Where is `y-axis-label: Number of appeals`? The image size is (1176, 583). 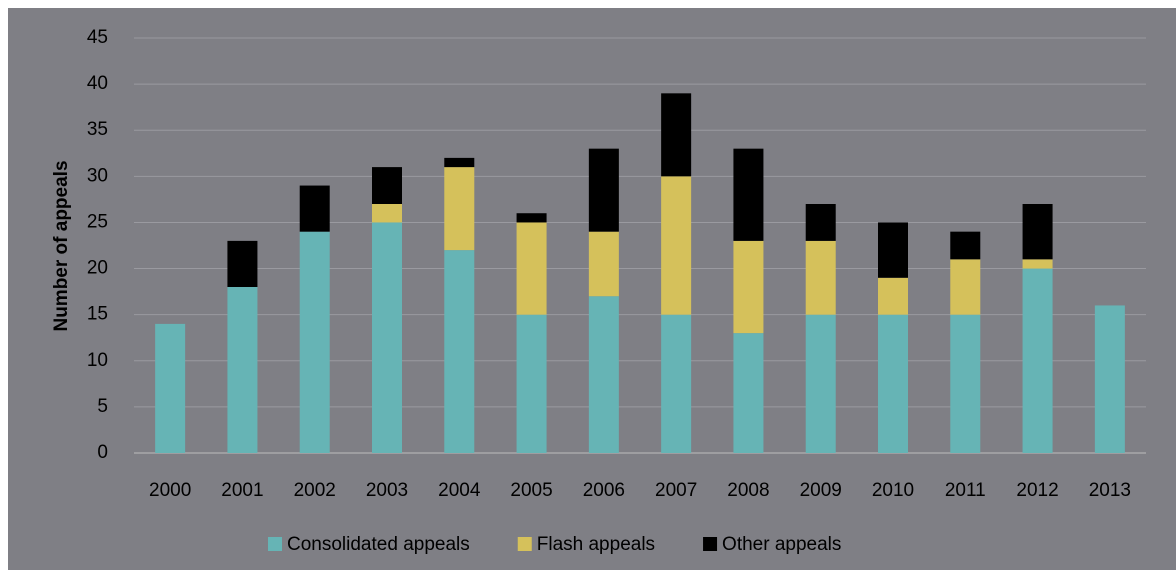
y-axis-label: Number of appeals is located at coordinates (61, 245).